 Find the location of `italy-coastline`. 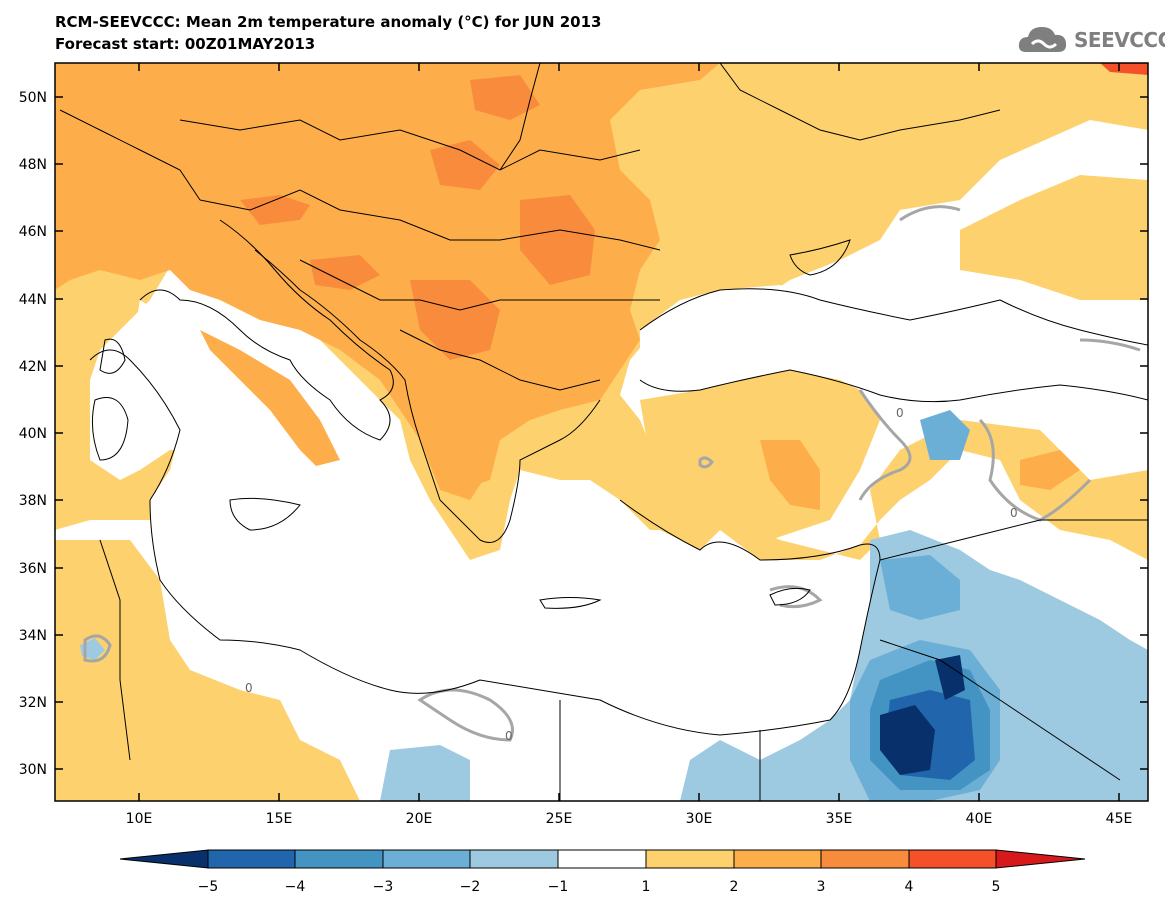

italy-coastline is located at coordinates (266, 330).